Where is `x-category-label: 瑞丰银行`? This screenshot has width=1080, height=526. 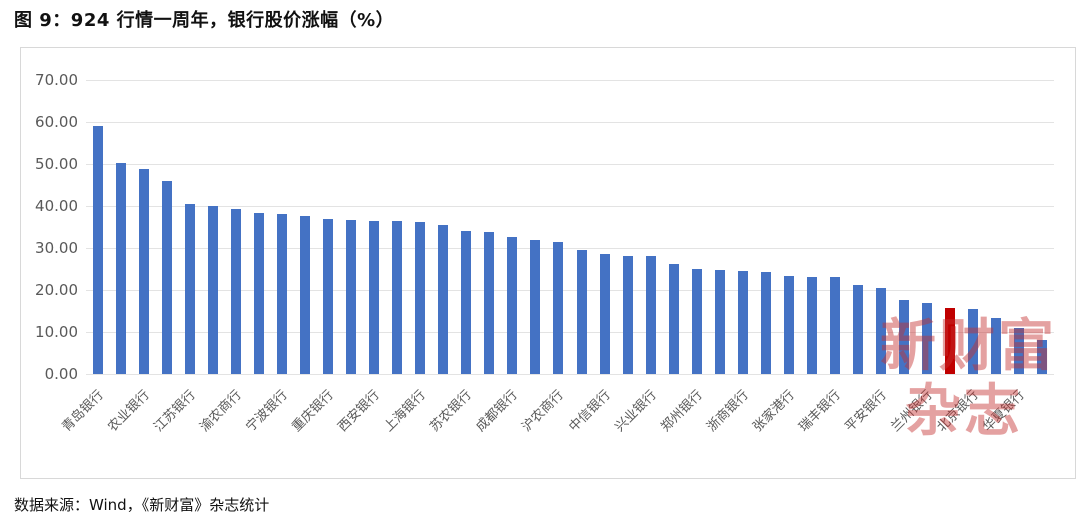
x-category-label: 瑞丰银行 is located at coordinates (820, 411).